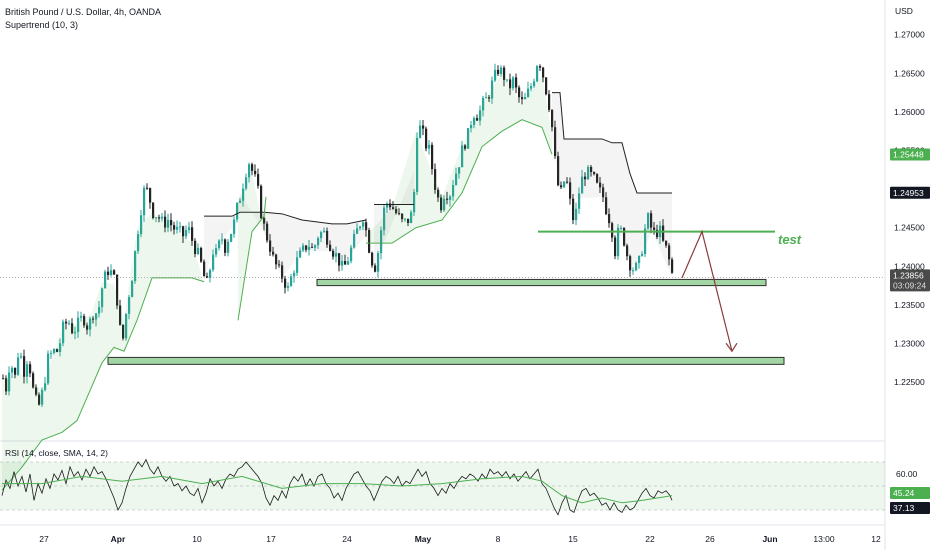 This screenshot has width=932, height=550. What do you see at coordinates (83, 12) in the screenshot?
I see `chart-title: British Pound / U.S. Dollar, 4h, OANDA` at bounding box center [83, 12].